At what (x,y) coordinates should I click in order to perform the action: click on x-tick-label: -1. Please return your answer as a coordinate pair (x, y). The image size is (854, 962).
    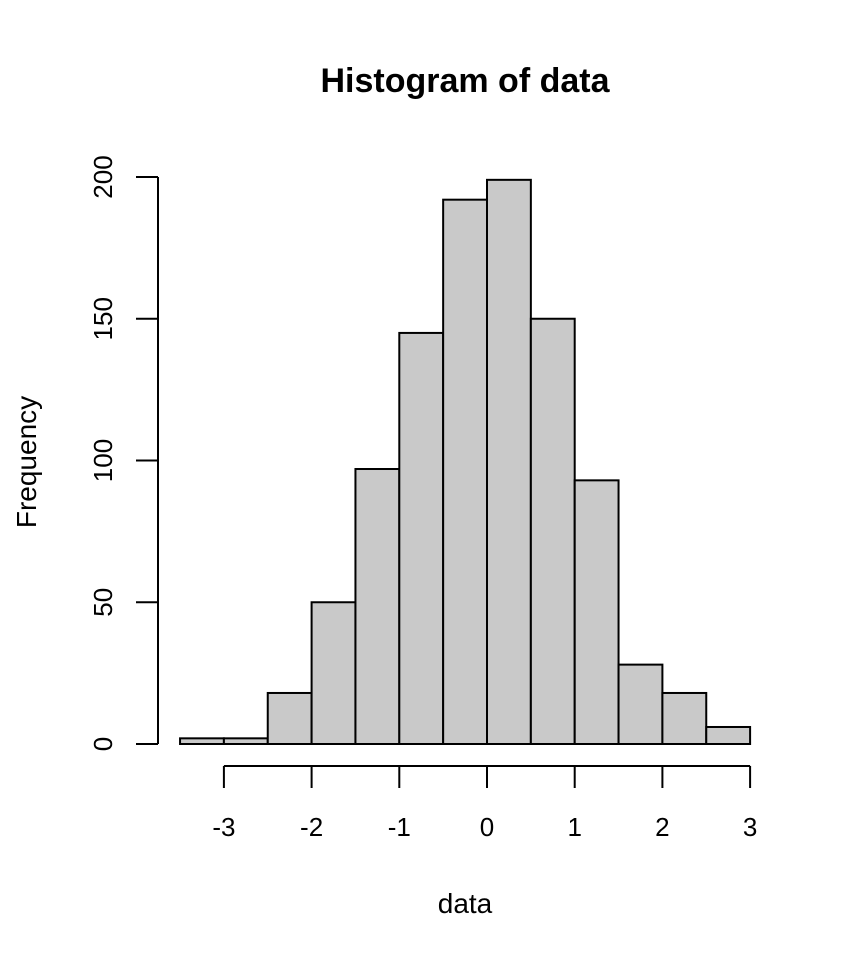
    Looking at the image, I should click on (399, 827).